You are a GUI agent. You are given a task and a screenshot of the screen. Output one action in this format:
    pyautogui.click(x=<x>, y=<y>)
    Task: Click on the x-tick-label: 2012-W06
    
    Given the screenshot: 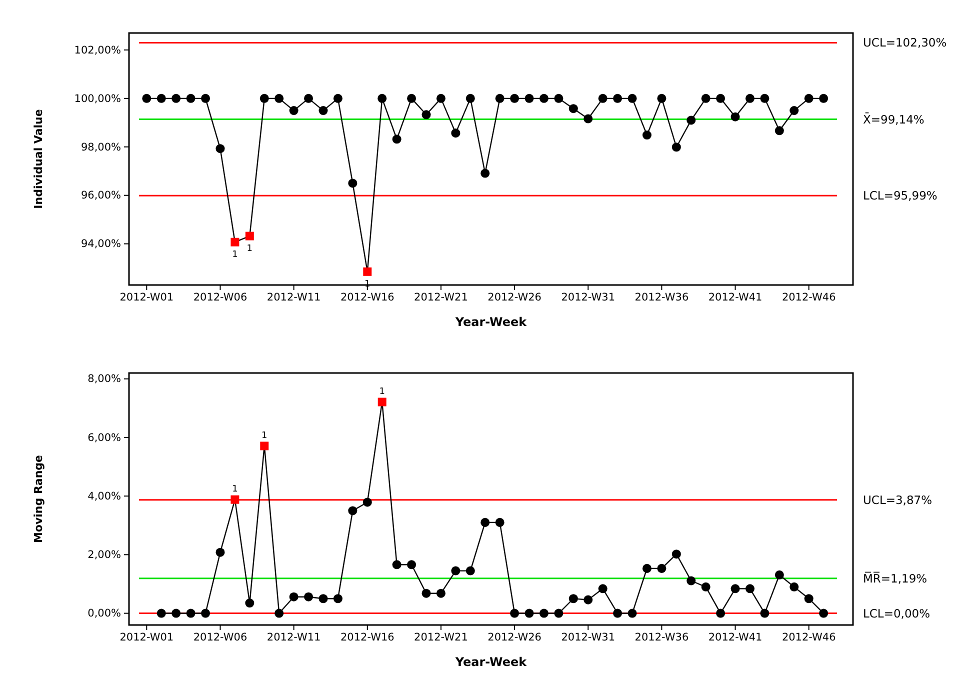 What is the action you would take?
    pyautogui.click(x=220, y=297)
    